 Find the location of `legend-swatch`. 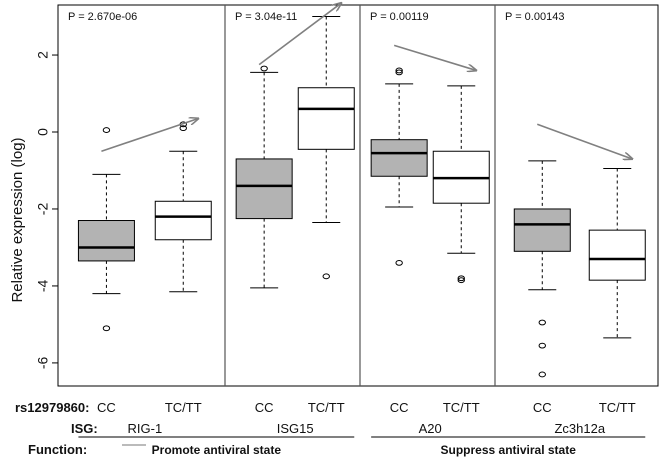

legend-swatch is located at coordinates (134, 445).